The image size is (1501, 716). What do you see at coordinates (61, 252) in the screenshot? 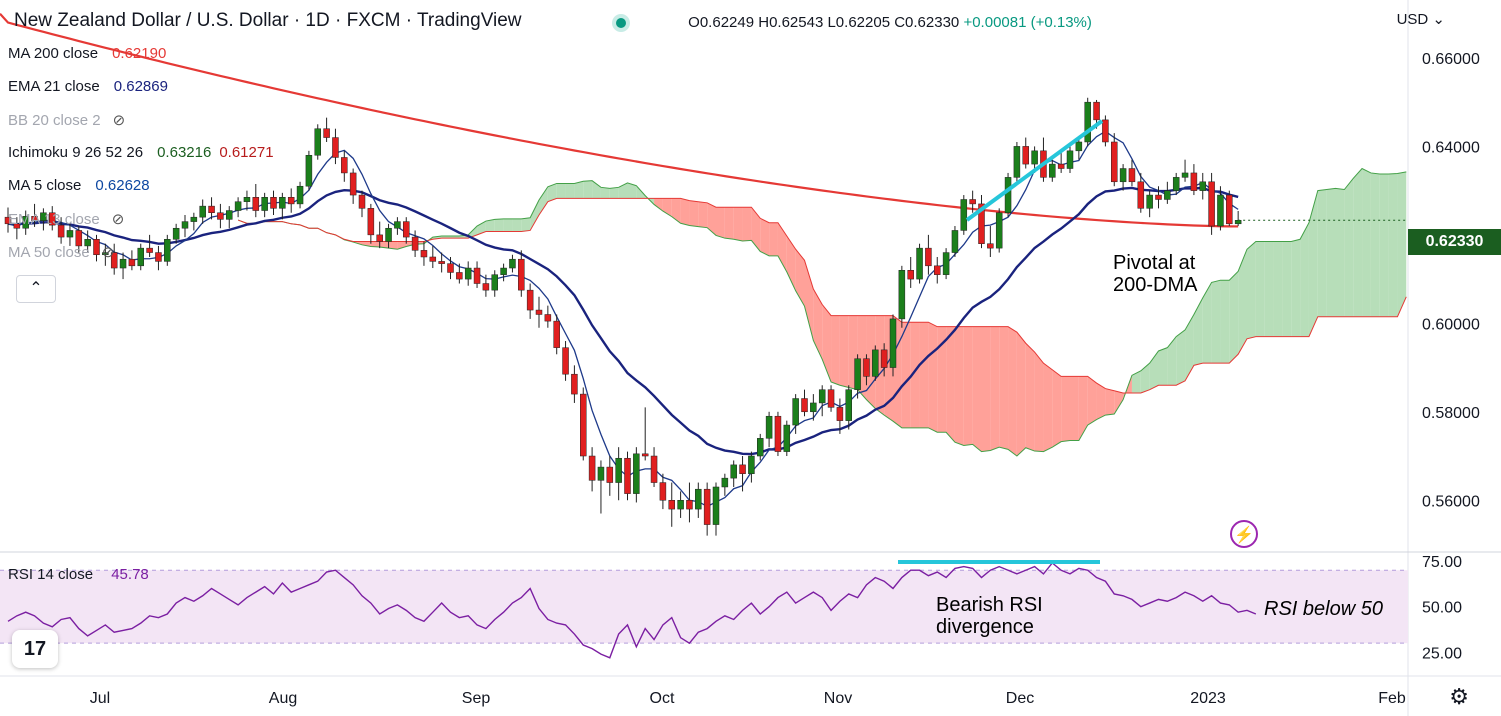
I see `legend-item: MA 50 close ⊘` at bounding box center [61, 252].